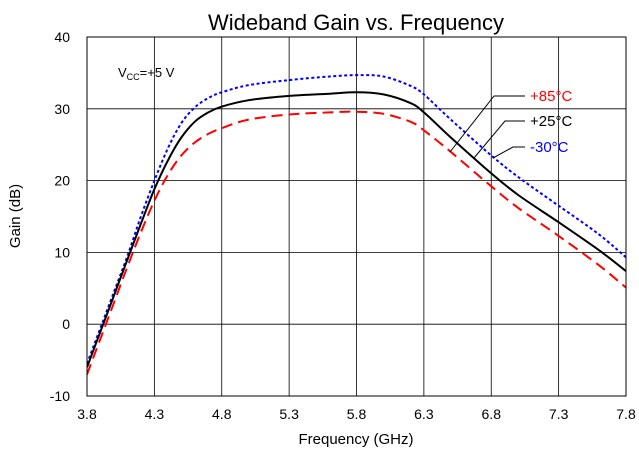 Image resolution: width=639 pixels, height=453 pixels. I want to click on y-tick-label: -10, so click(60, 396).